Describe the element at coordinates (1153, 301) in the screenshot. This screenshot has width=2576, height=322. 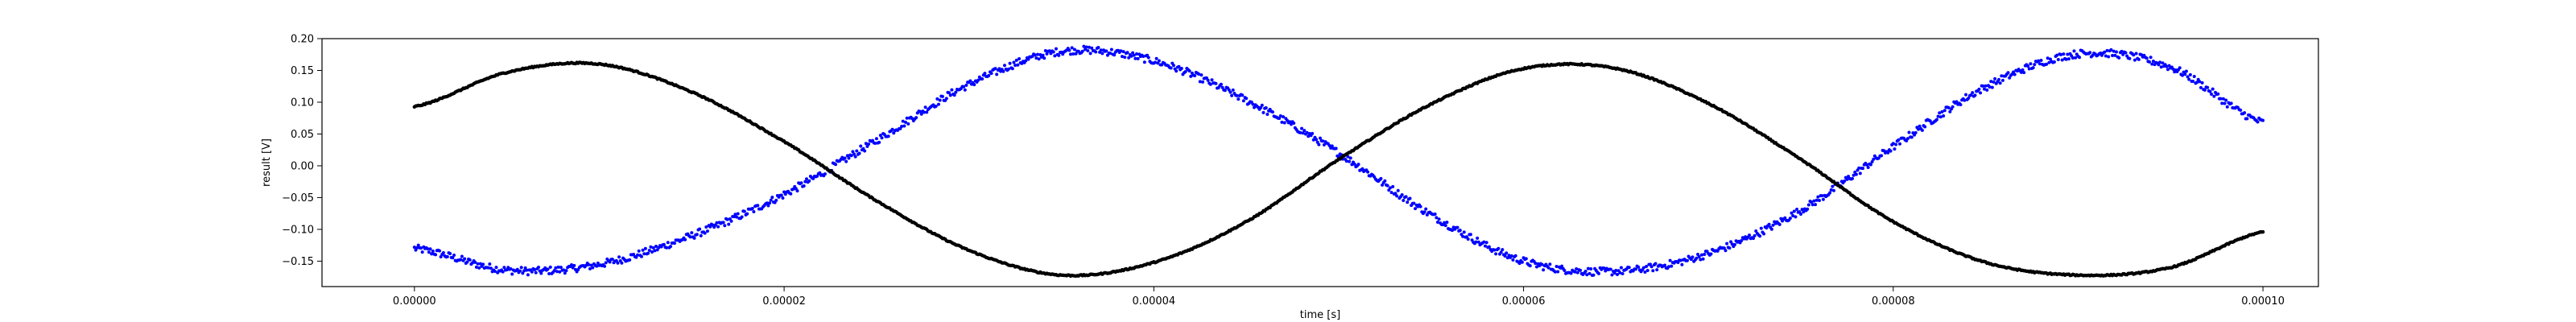
I see `x-tick-label: 0.00004` at that location.